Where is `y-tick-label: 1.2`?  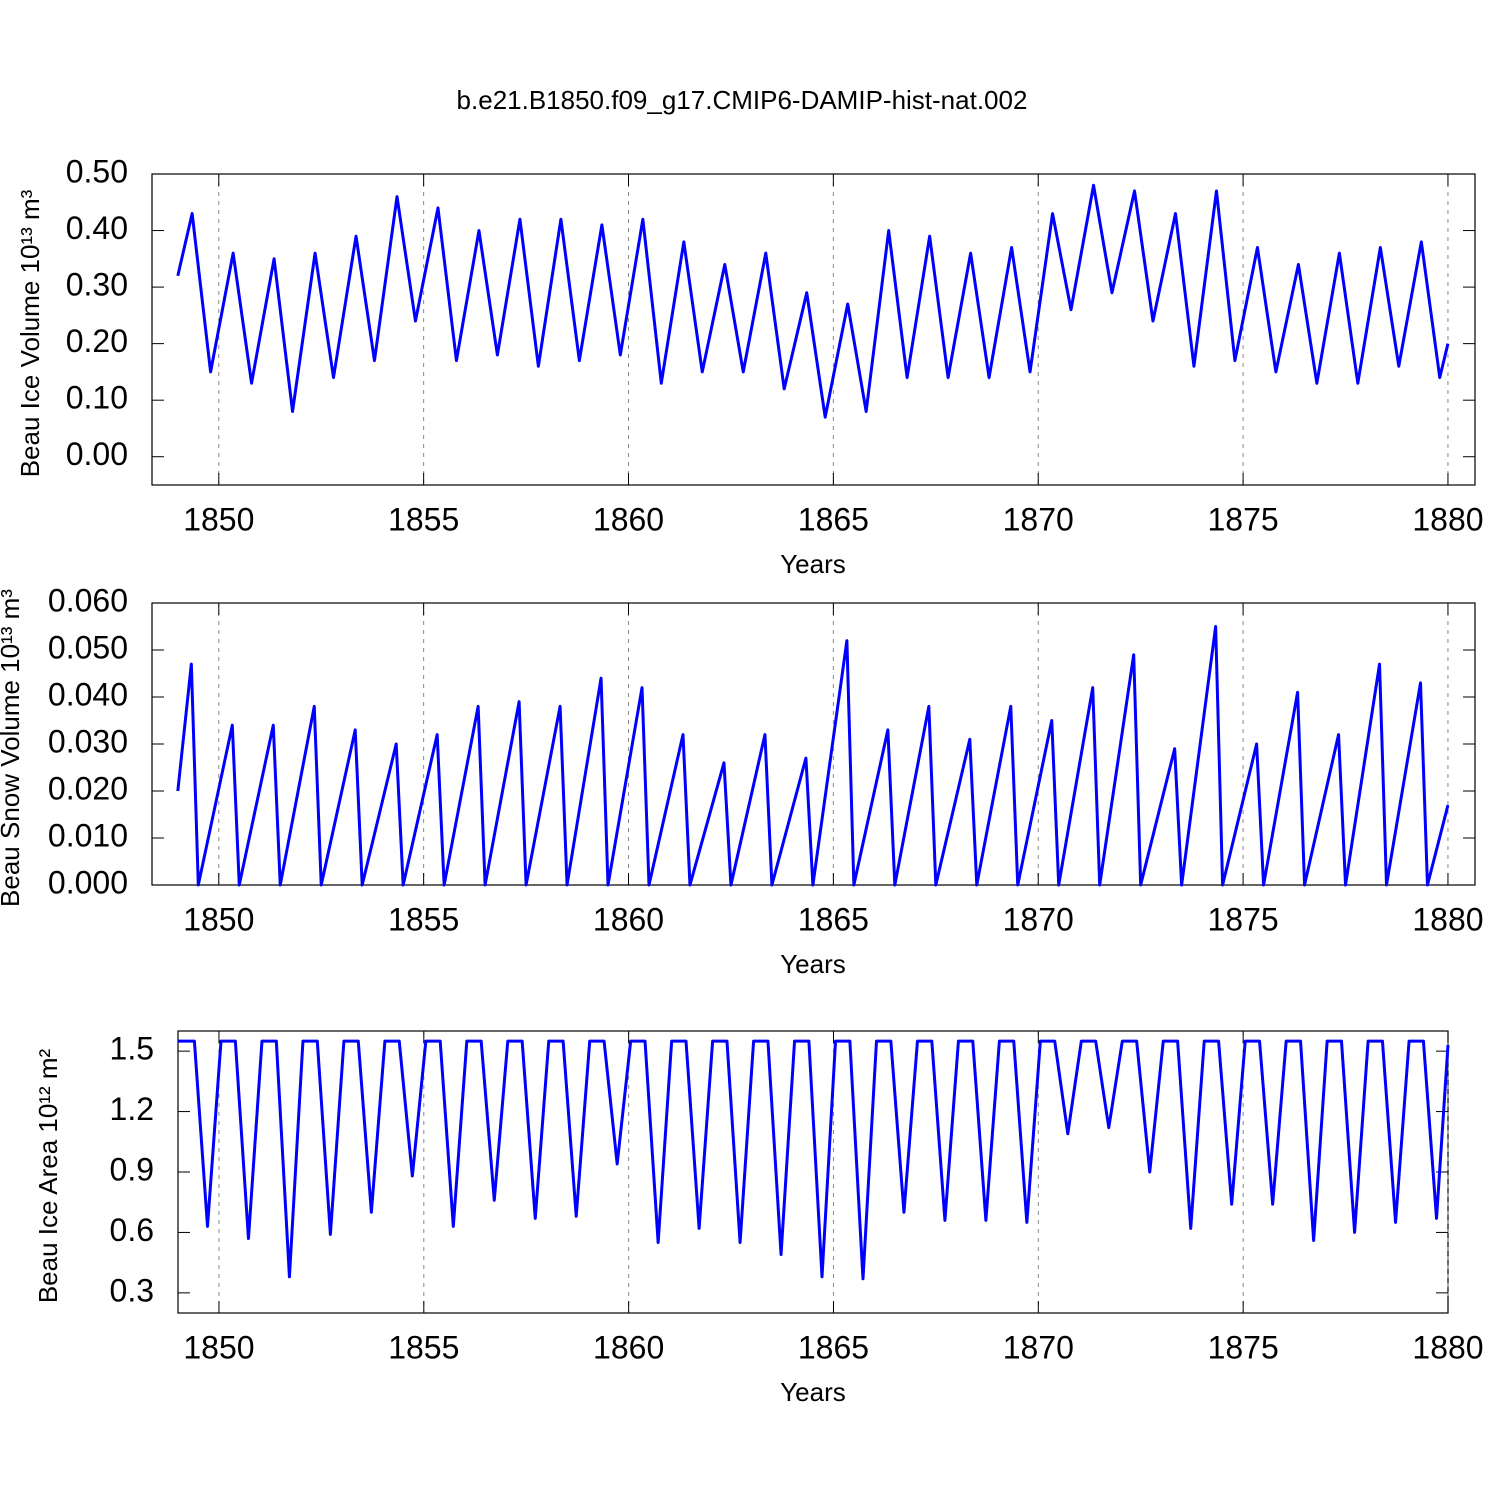 y-tick-label: 1.2 is located at coordinates (132, 1109).